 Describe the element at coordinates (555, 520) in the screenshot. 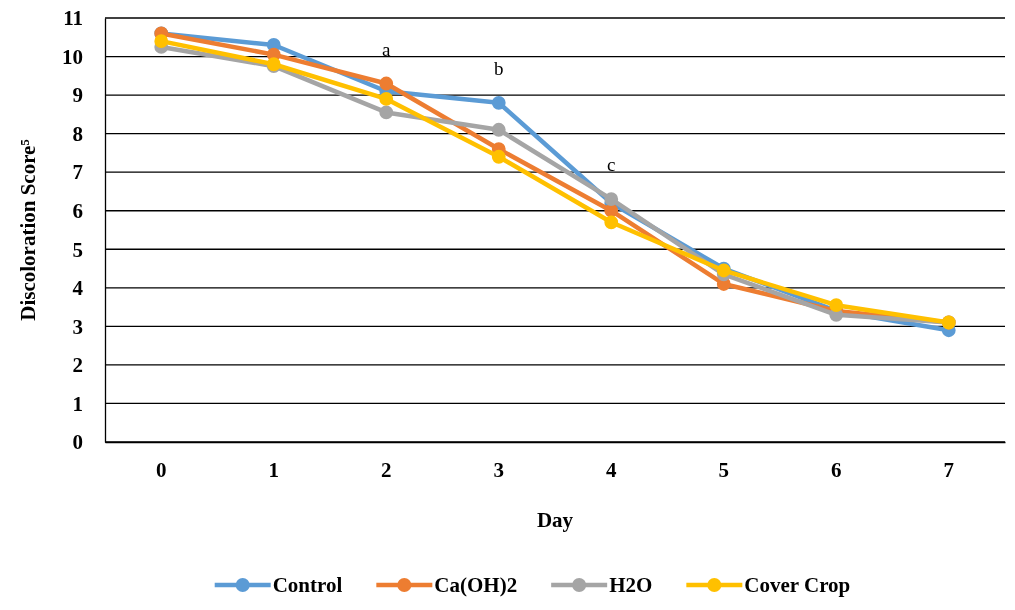

I see `x-axis-title: Day` at that location.